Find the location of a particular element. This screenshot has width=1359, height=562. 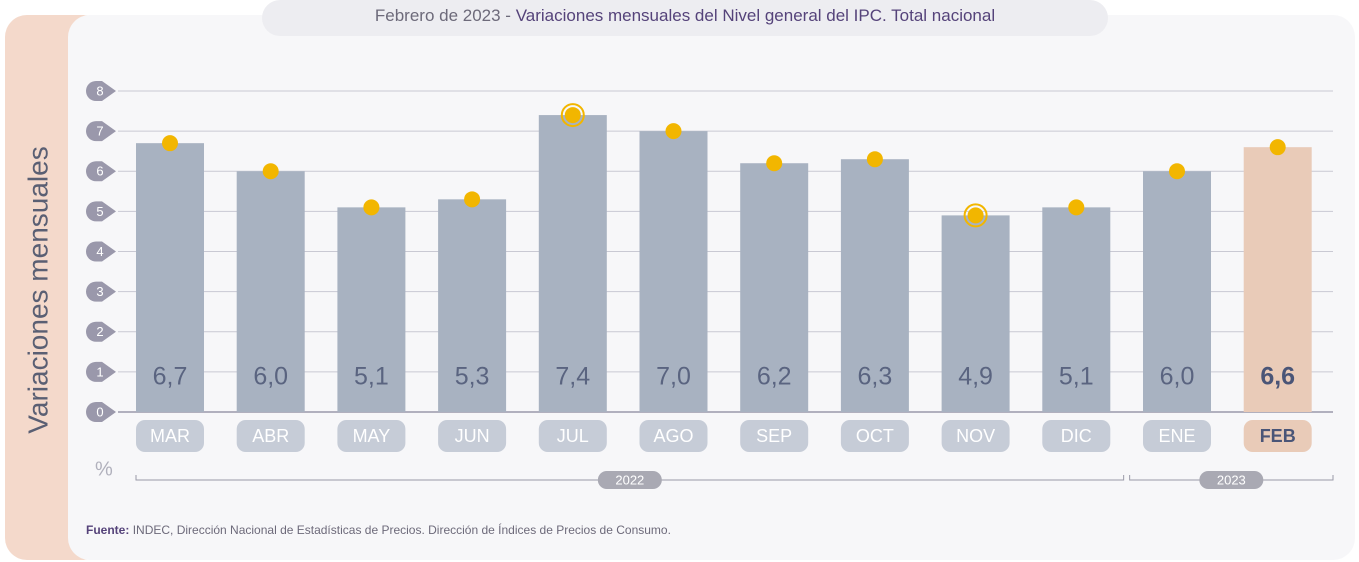

x-tick-label: AGO is located at coordinates (673, 436).